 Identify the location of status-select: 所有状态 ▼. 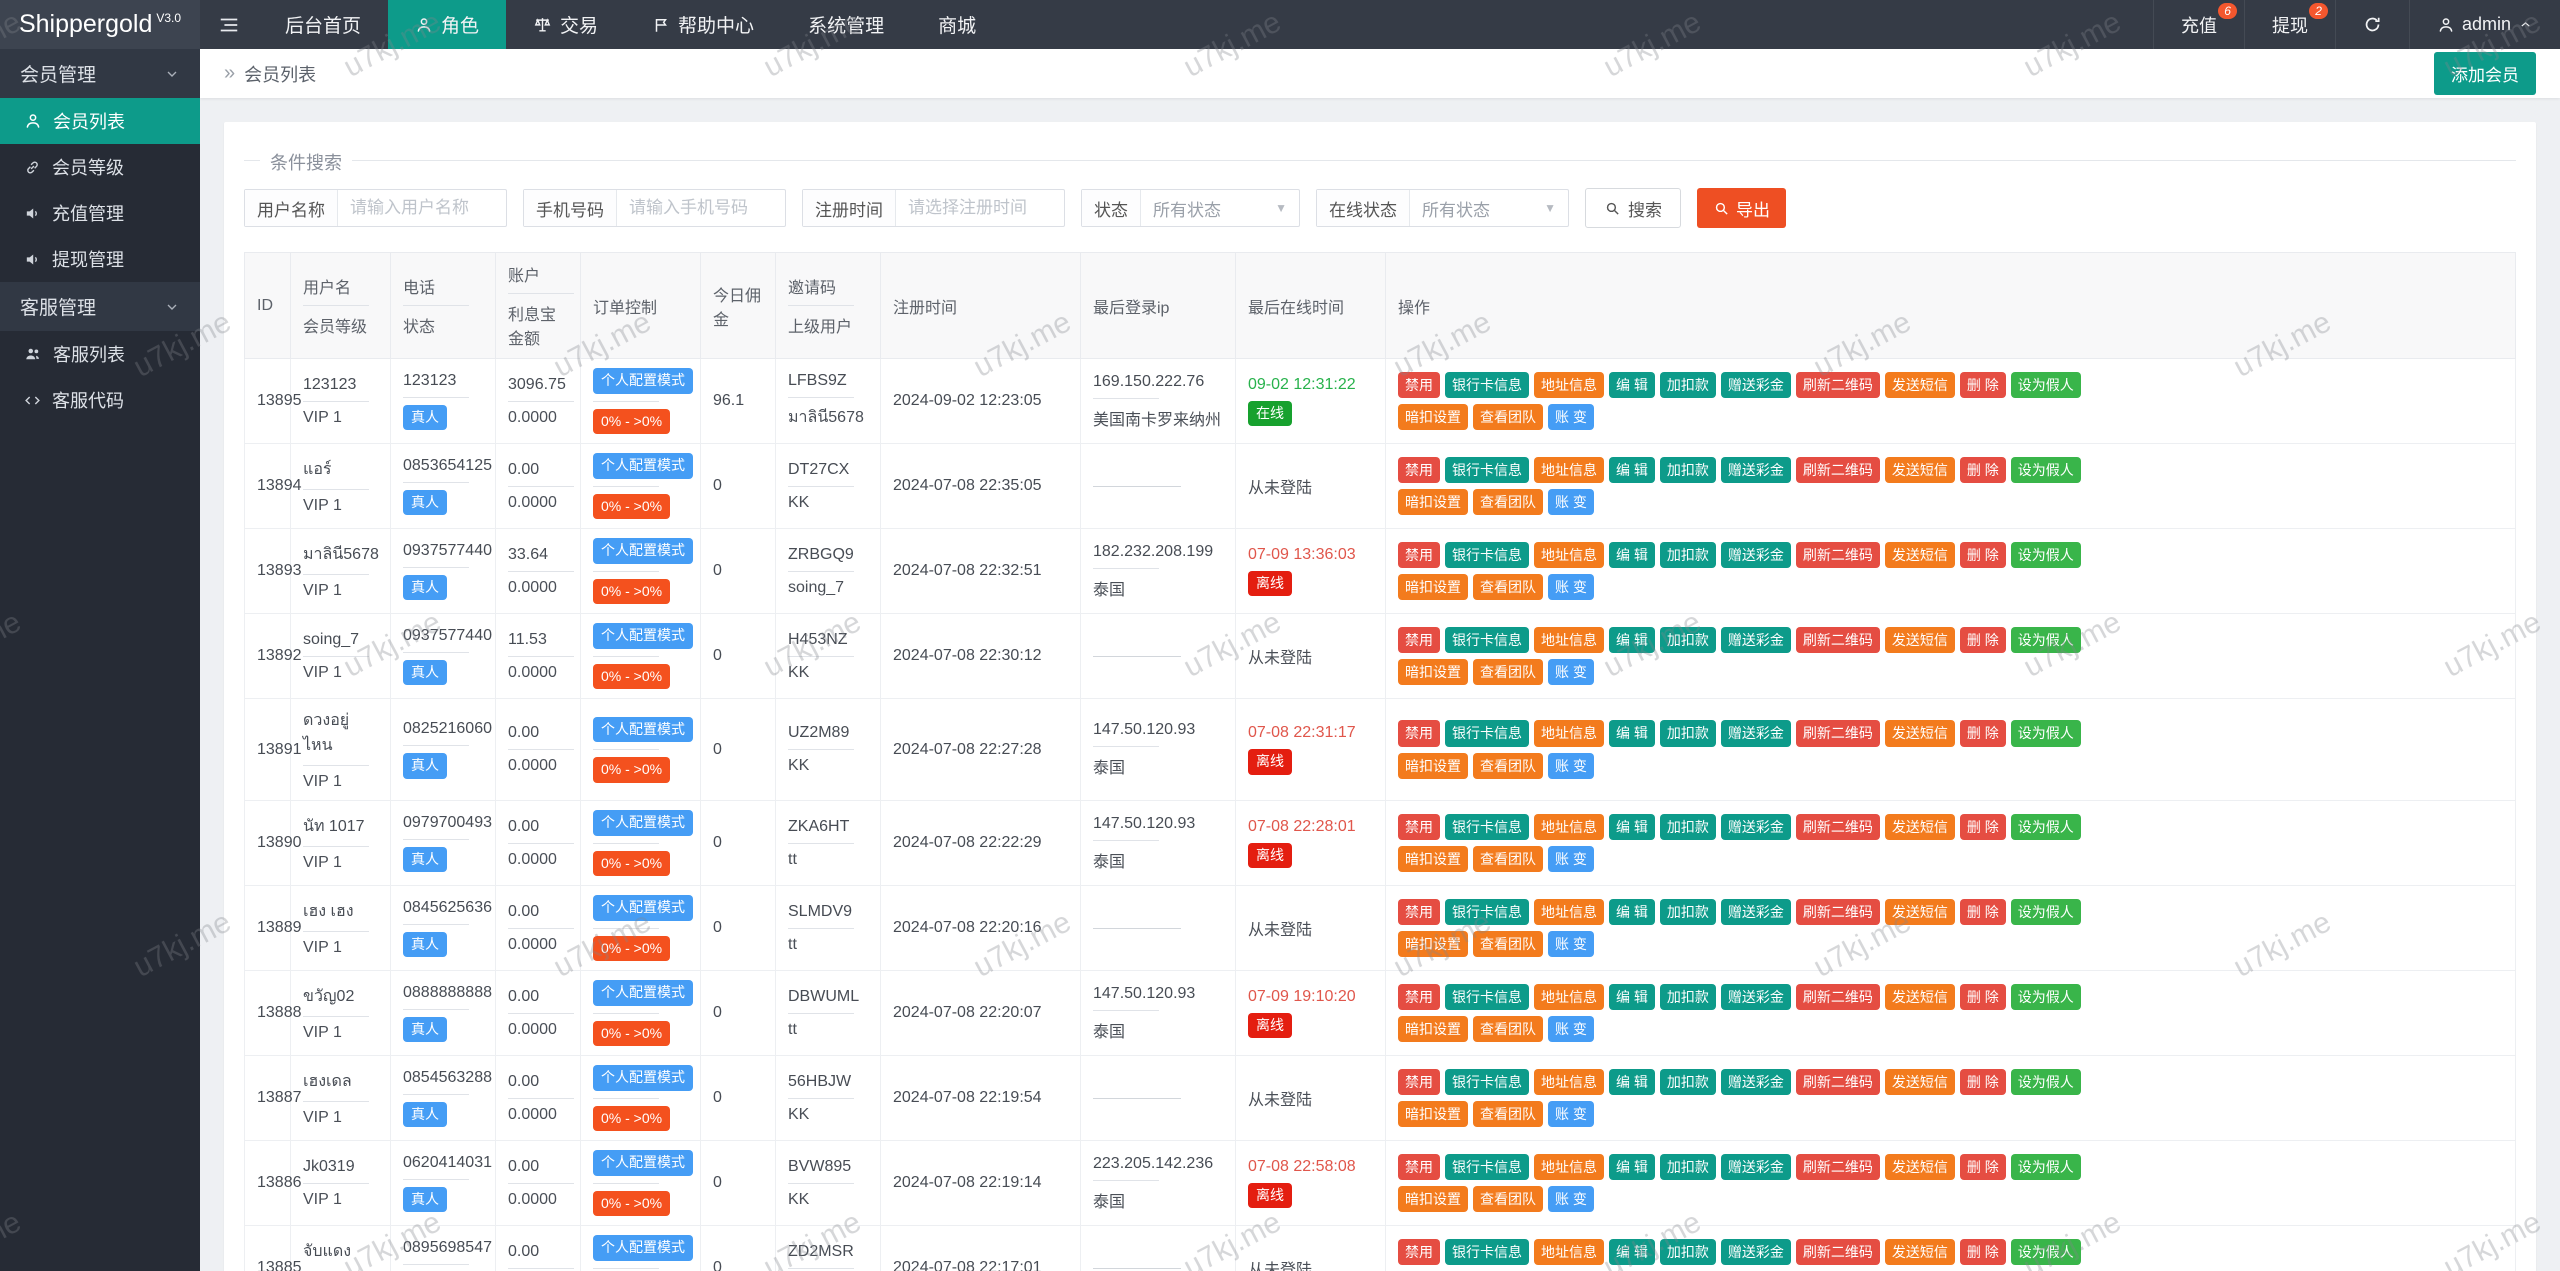
(1220, 208).